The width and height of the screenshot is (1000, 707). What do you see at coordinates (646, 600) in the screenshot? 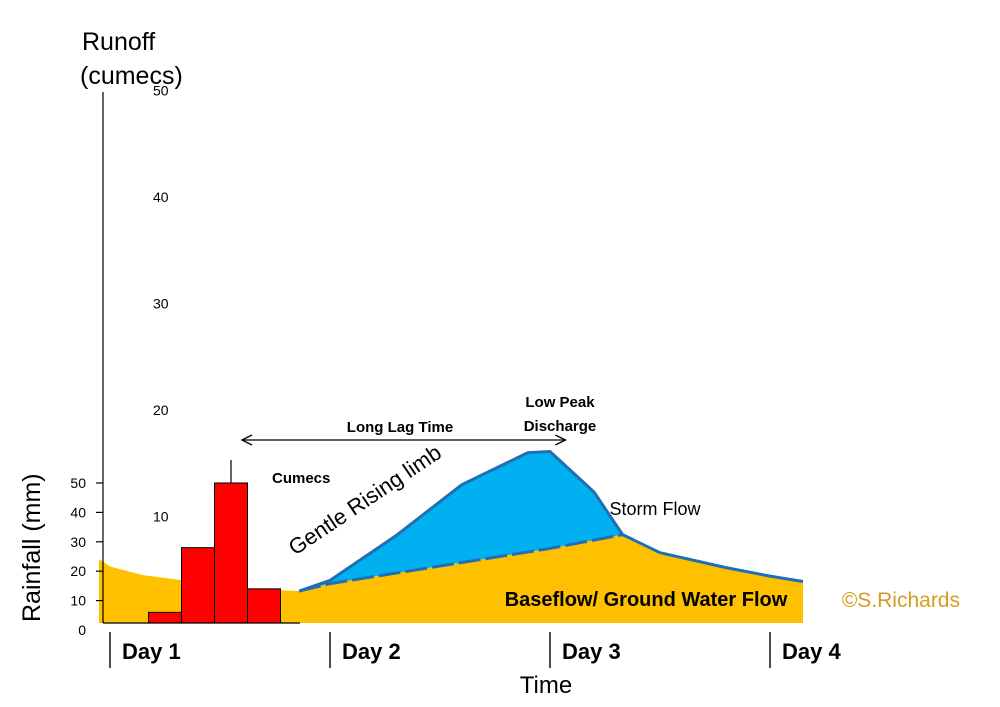
I see `baseflow-label: Baseflow/ Ground Water Flow` at bounding box center [646, 600].